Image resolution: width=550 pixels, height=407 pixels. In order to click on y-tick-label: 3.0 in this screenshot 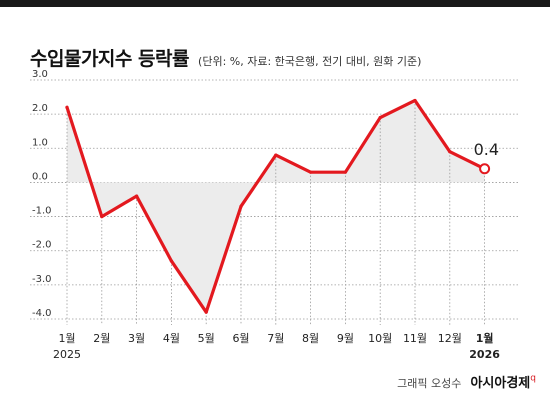, I will do `click(40, 74)`.